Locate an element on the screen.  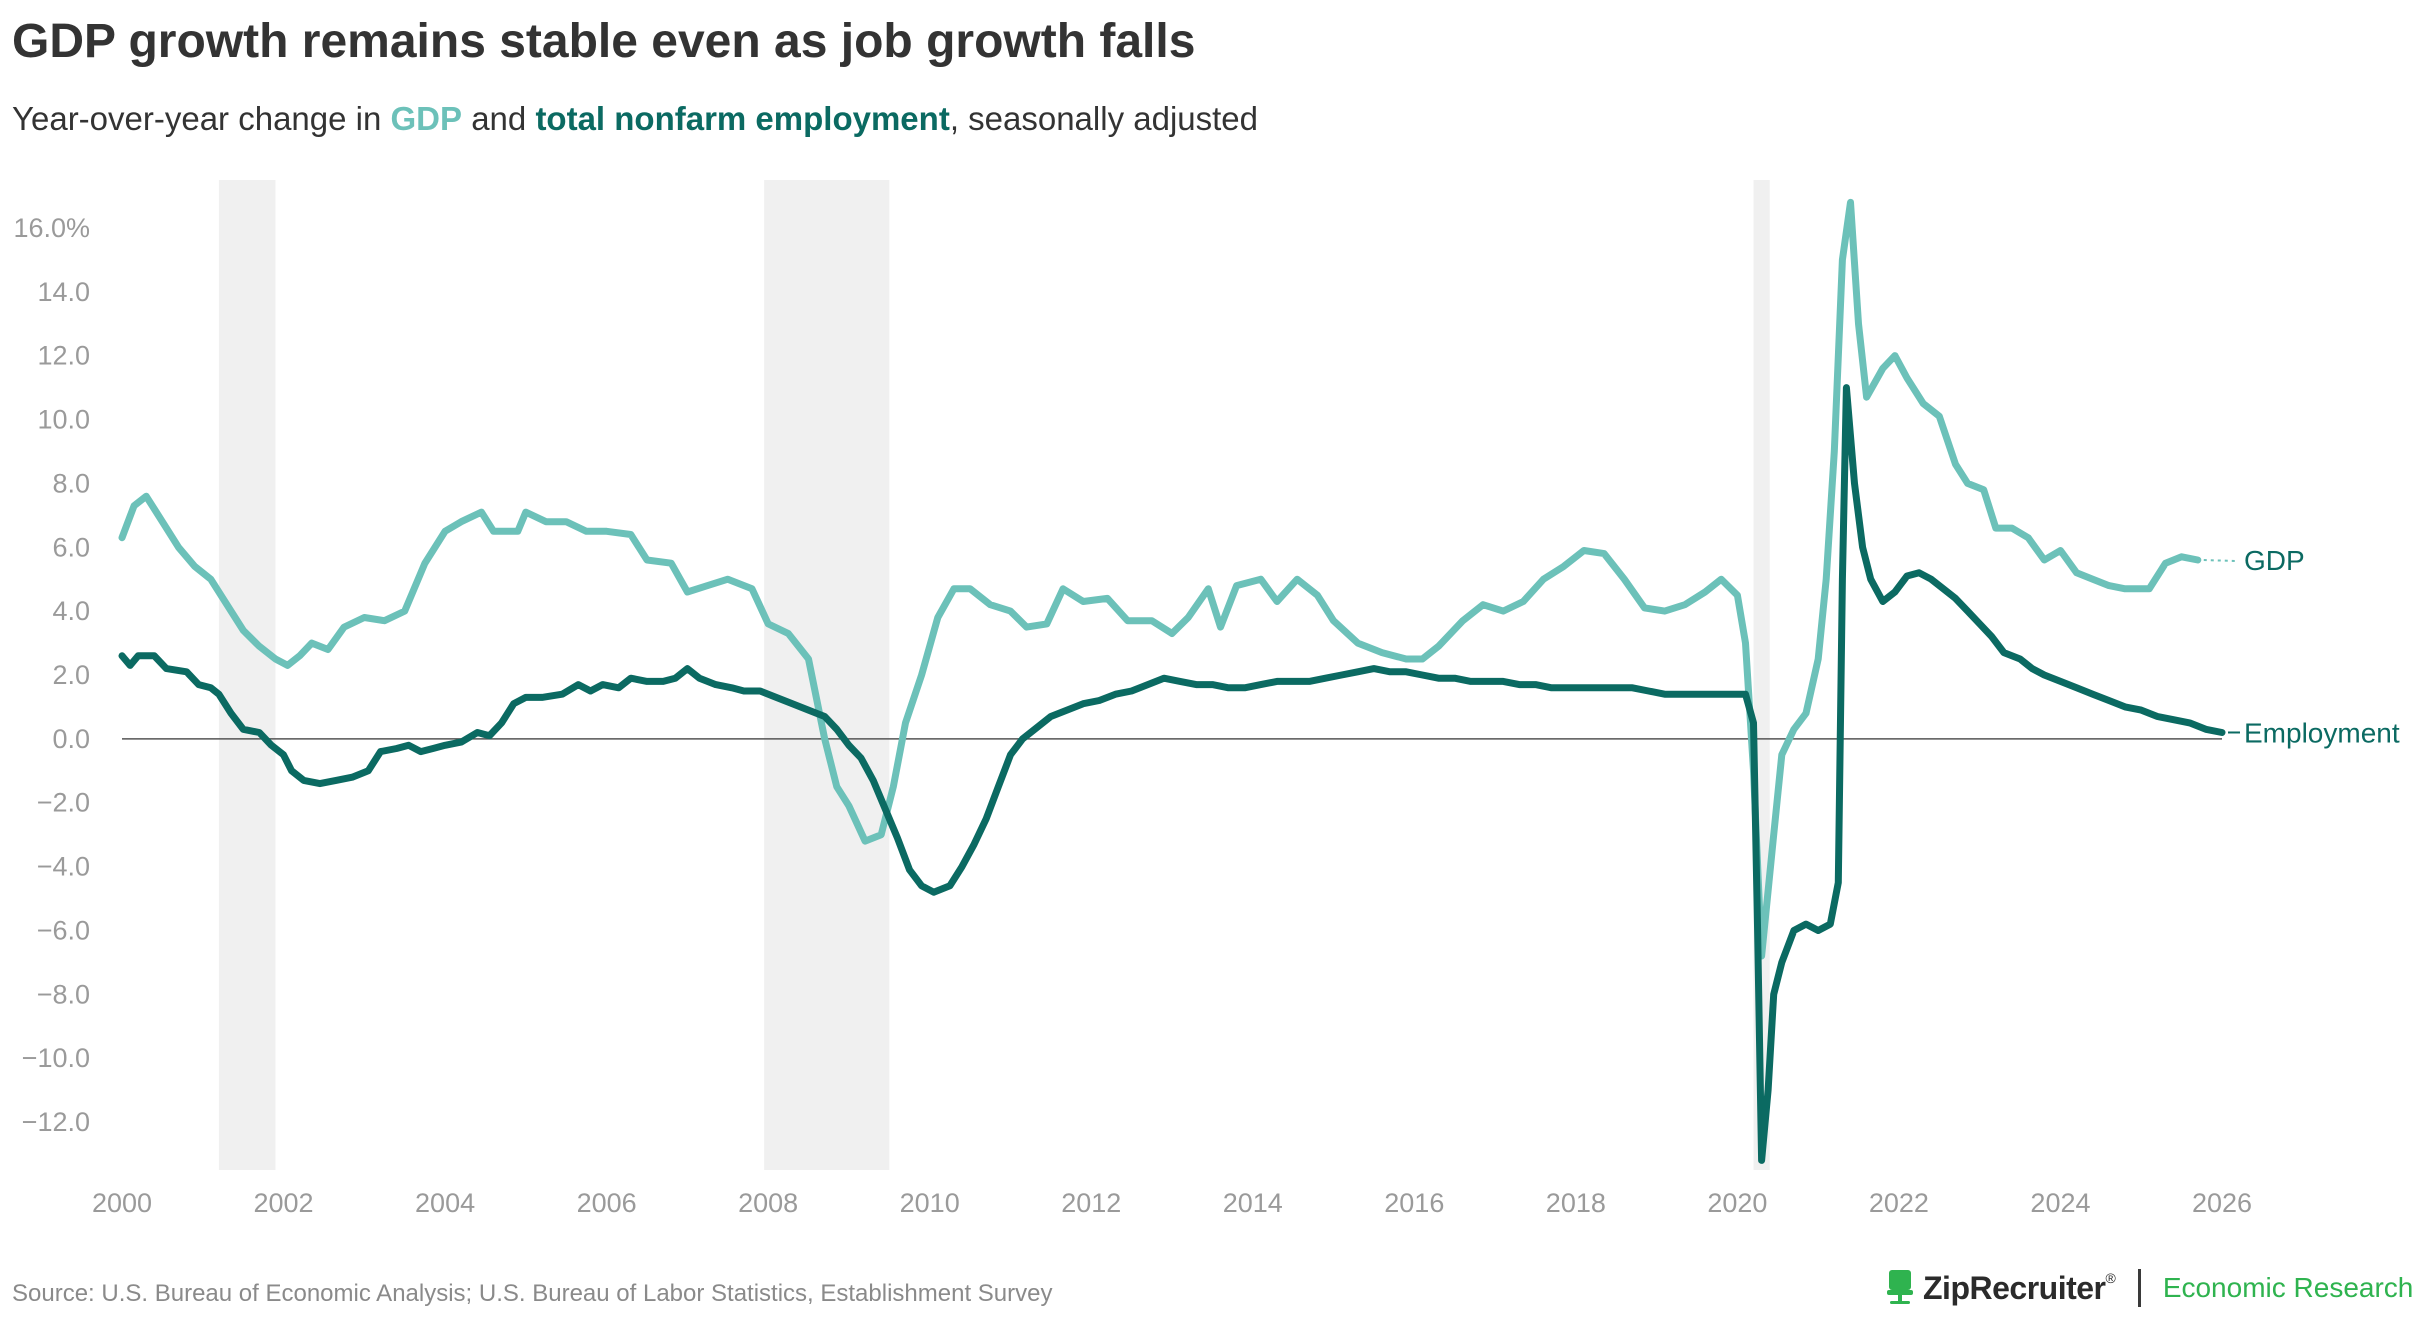
brand-registered-mark: ® is located at coordinates (2110, 1278).